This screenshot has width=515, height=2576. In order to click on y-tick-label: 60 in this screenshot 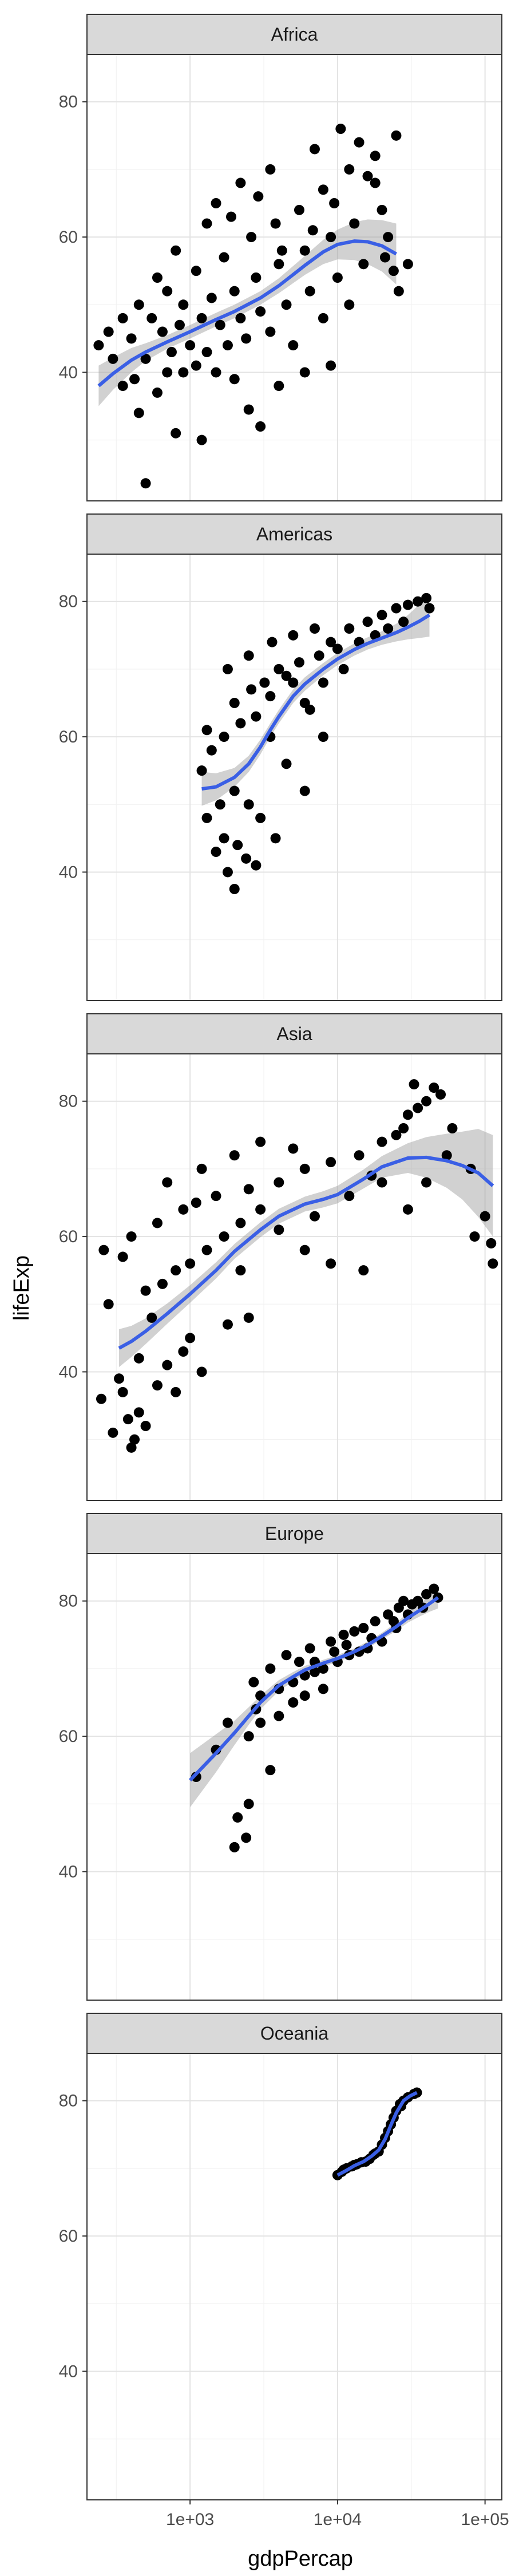, I will do `click(68, 237)`.